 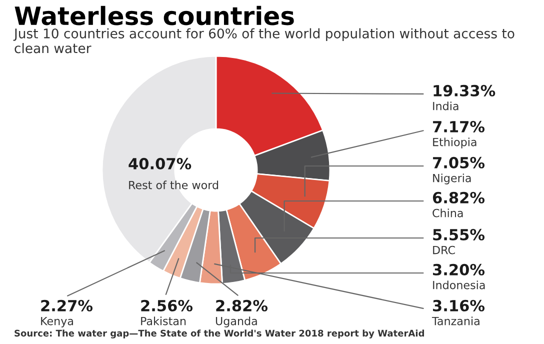 I want to click on slice-label: Pakistan, so click(x=163, y=321).